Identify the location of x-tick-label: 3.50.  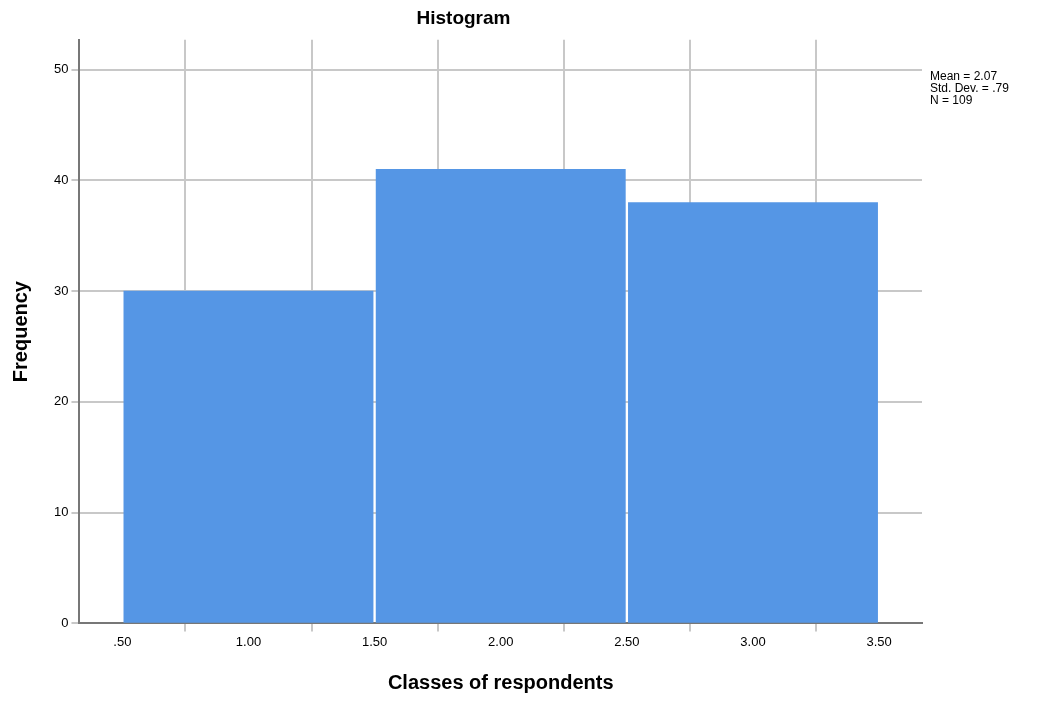
(879, 641).